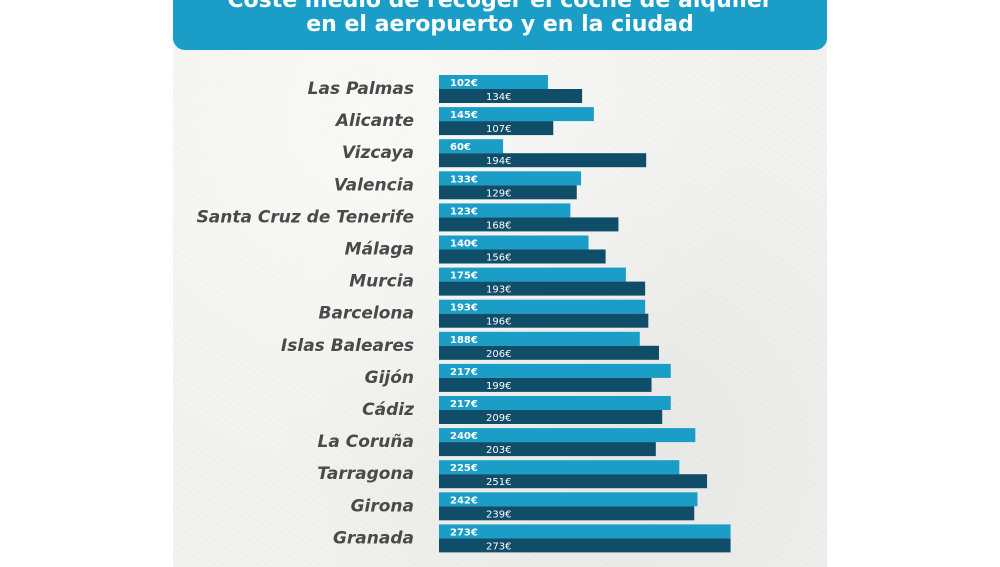 The height and width of the screenshot is (567, 1000). Describe the element at coordinates (464, 276) in the screenshot. I see `data-label-airport: 175€` at that location.